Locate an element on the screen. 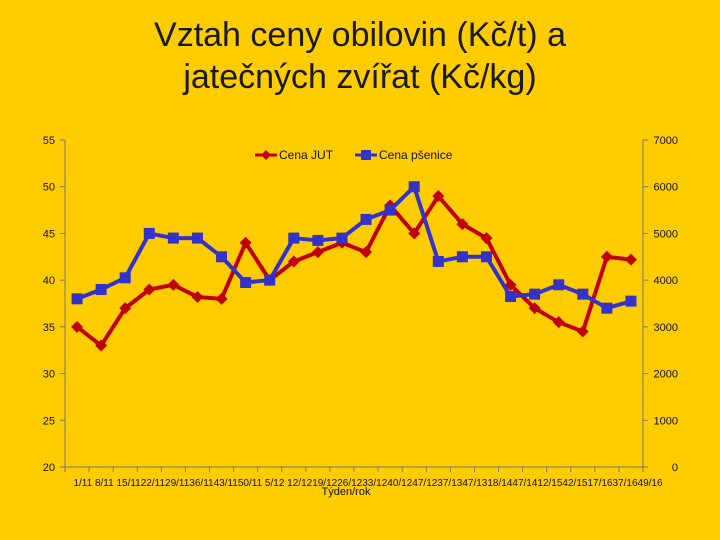 This screenshot has height=540, width=720. legend-marker-cena-jut is located at coordinates (266, 155).